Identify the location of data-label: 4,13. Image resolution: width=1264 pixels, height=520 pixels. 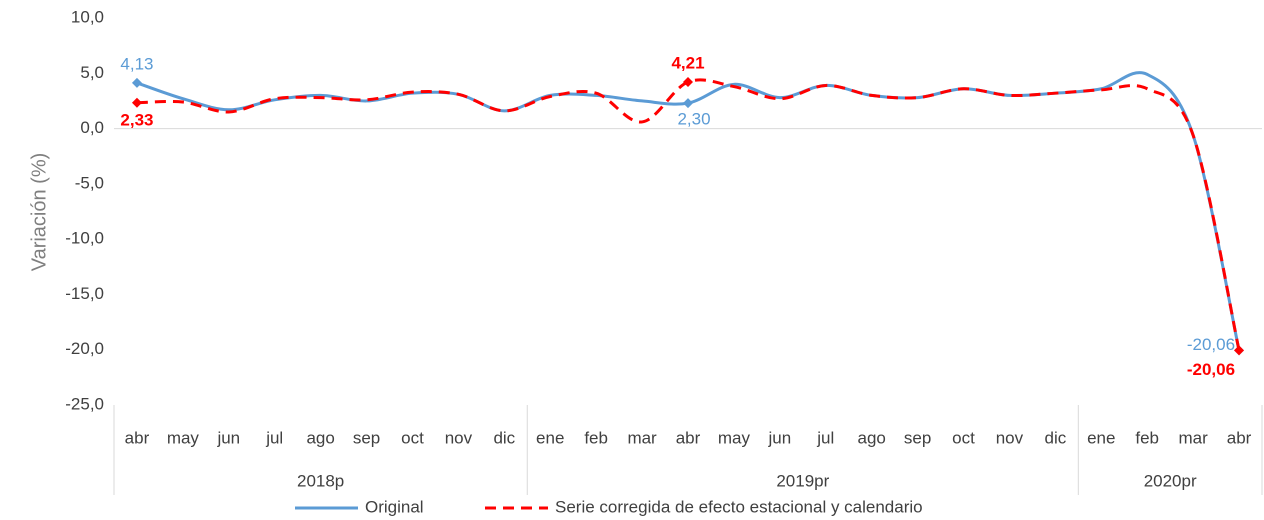
(136, 63).